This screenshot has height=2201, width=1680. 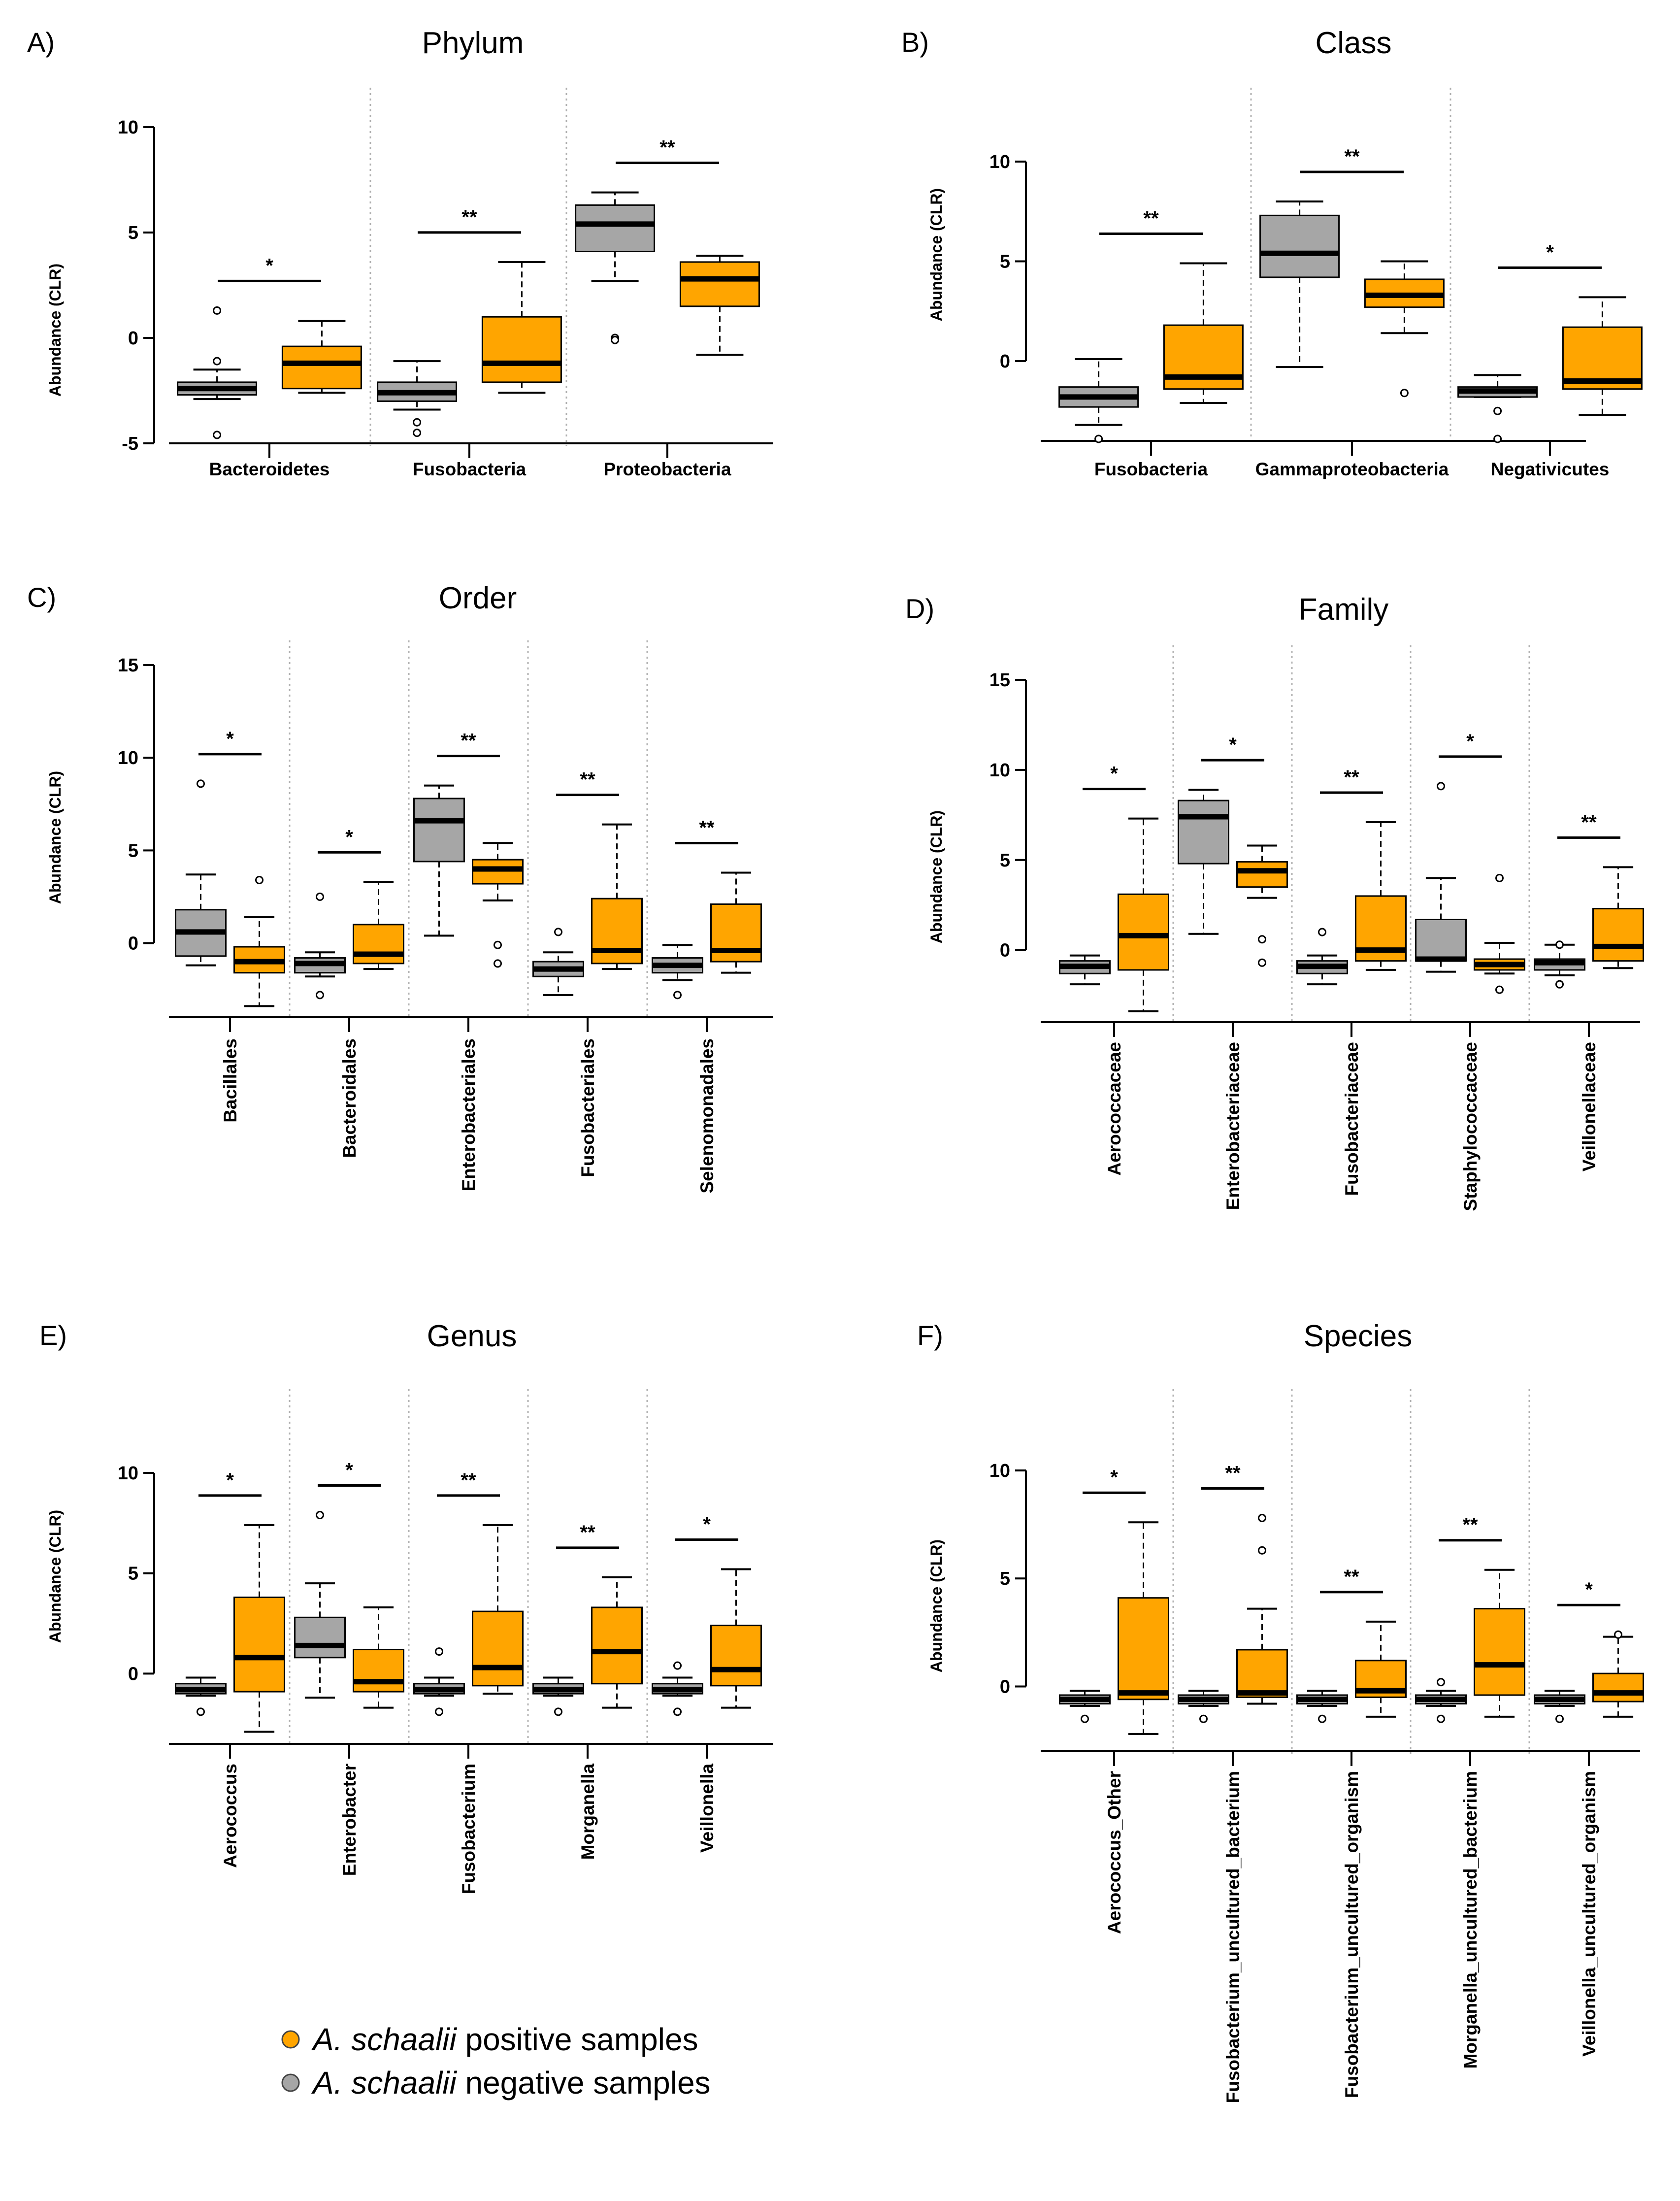 What do you see at coordinates (470, 469) in the screenshot?
I see `x-tick-label: Fusobacteria` at bounding box center [470, 469].